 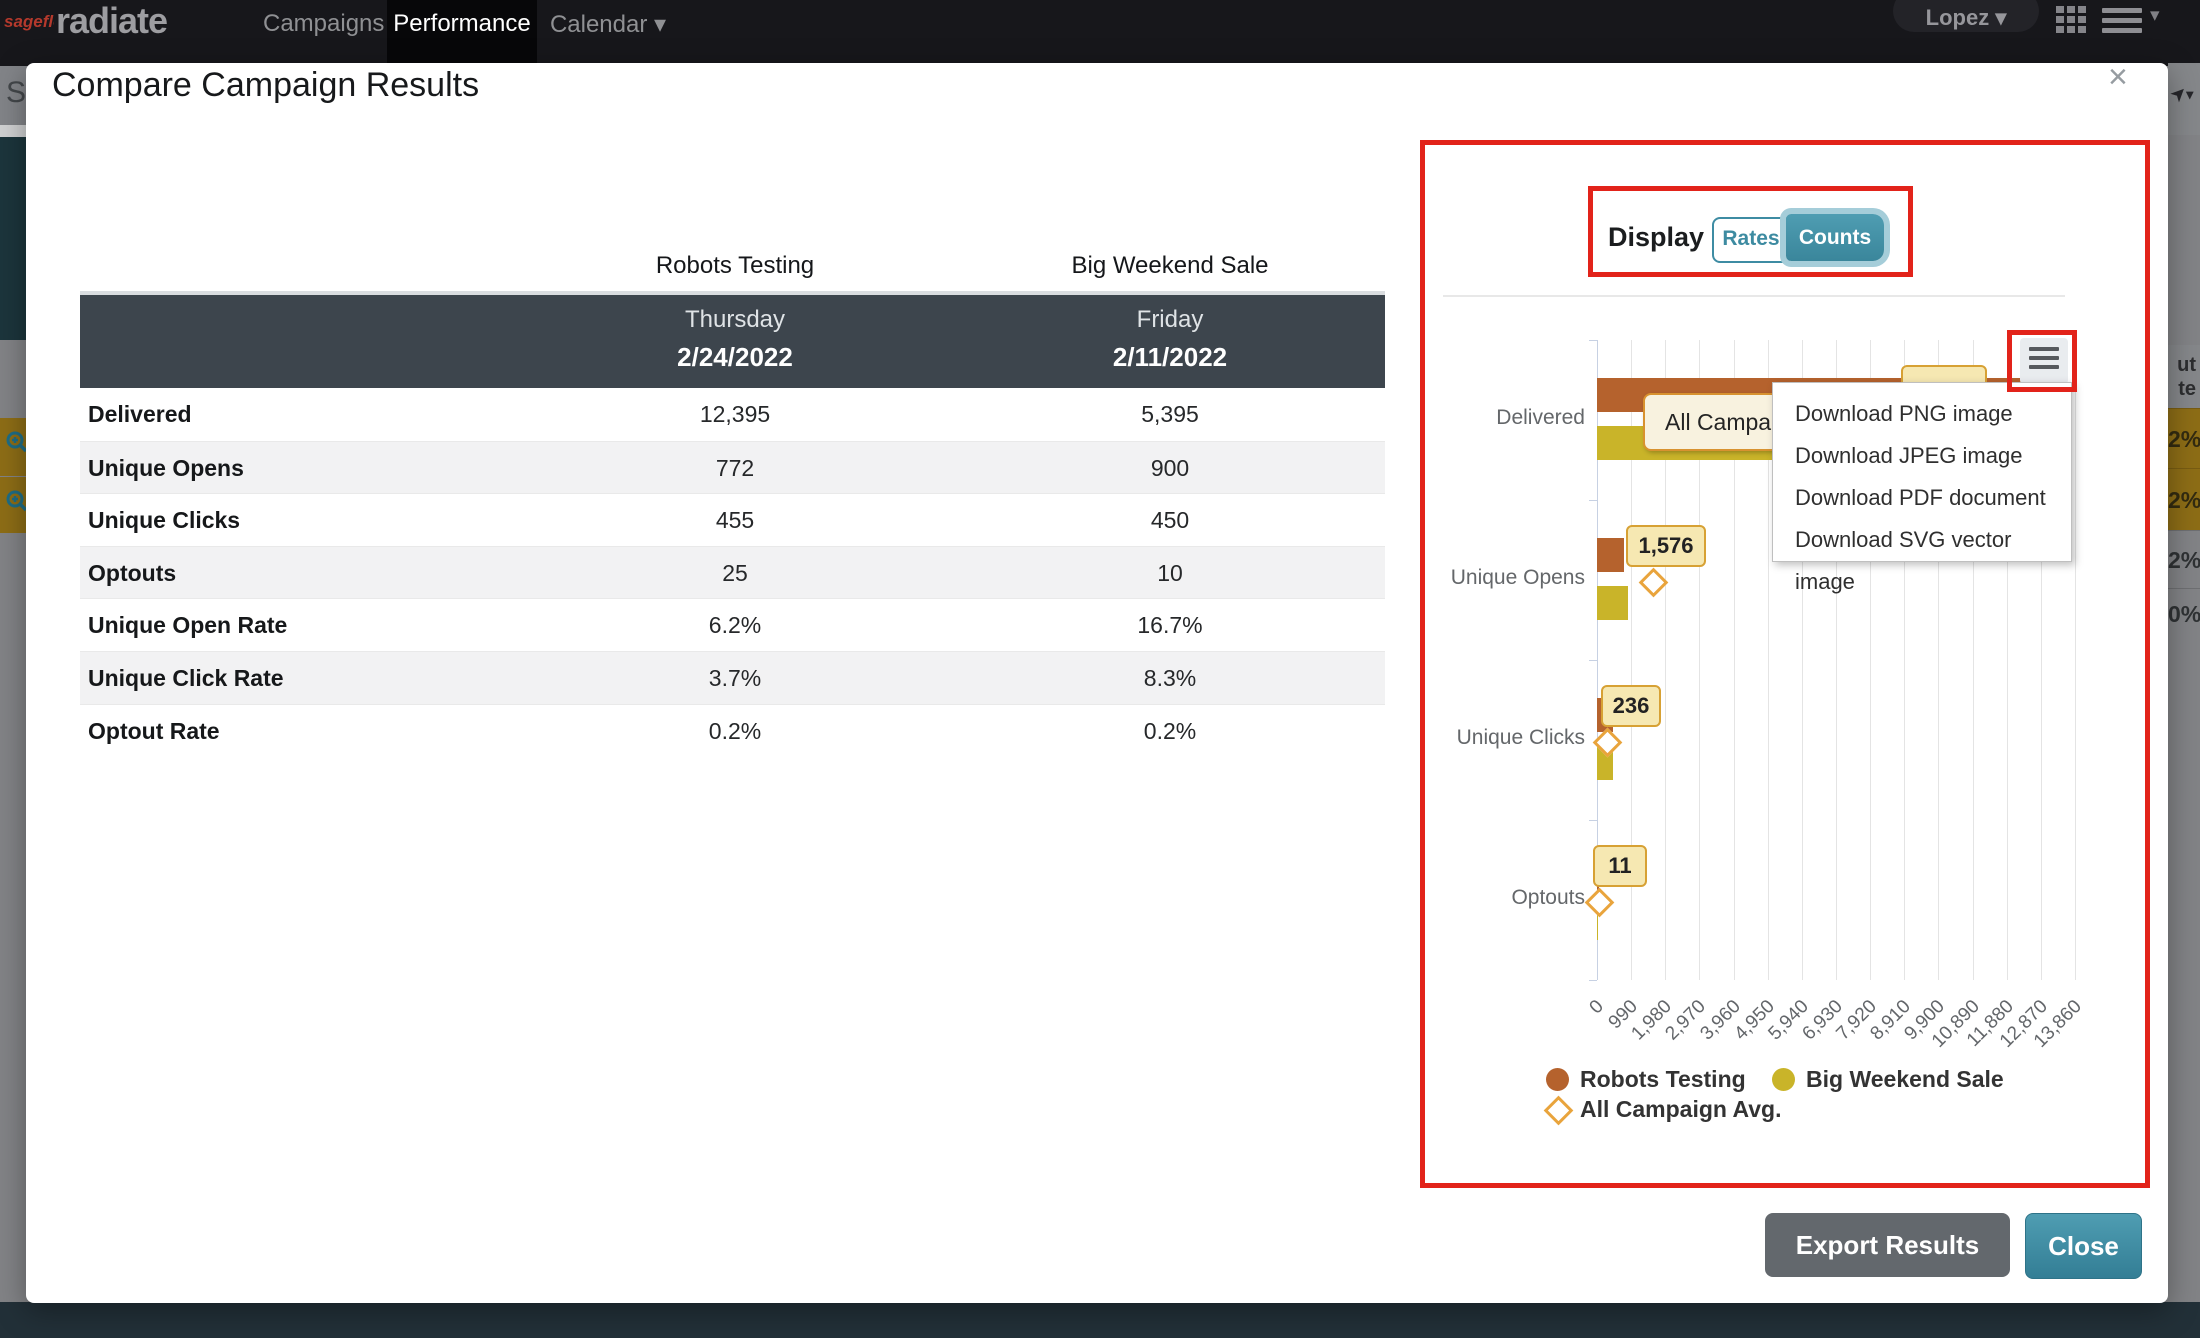 I want to click on table-date-header, so click(x=732, y=341).